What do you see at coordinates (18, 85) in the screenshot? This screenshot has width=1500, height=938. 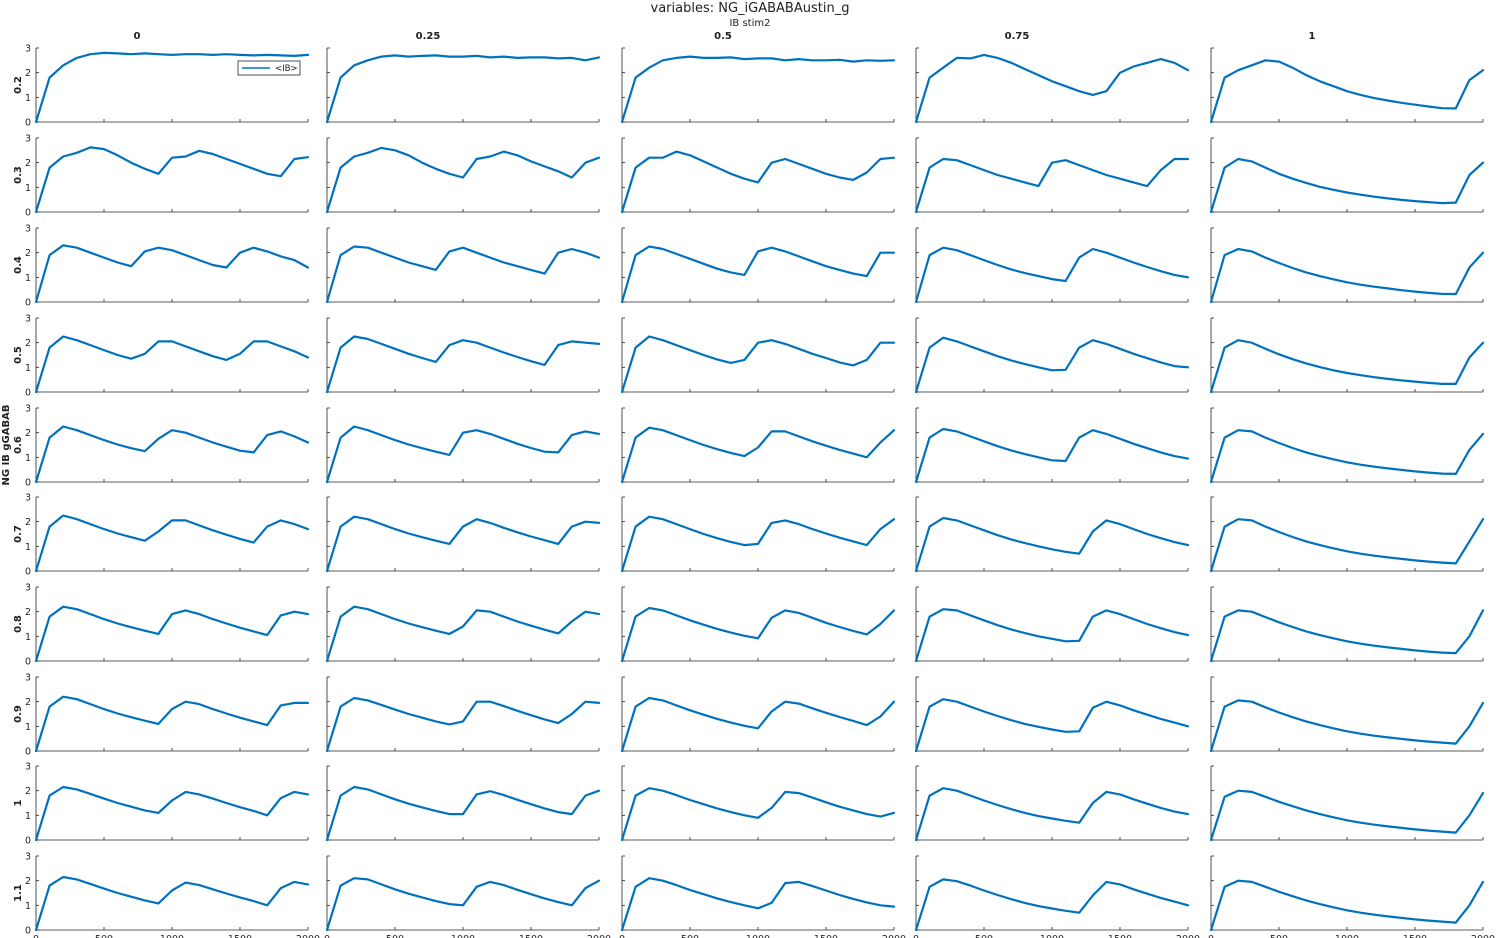 I see `row-label: 0.2` at bounding box center [18, 85].